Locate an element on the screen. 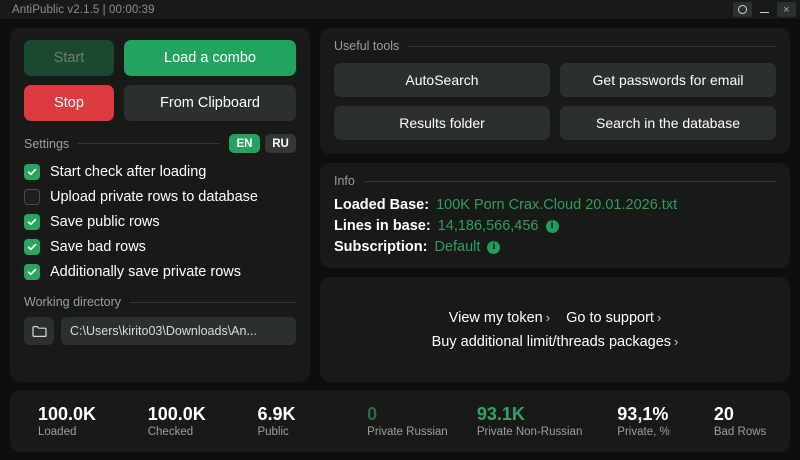 The height and width of the screenshot is (460, 800). view-my-token-link: View my token › is located at coordinates (499, 318).